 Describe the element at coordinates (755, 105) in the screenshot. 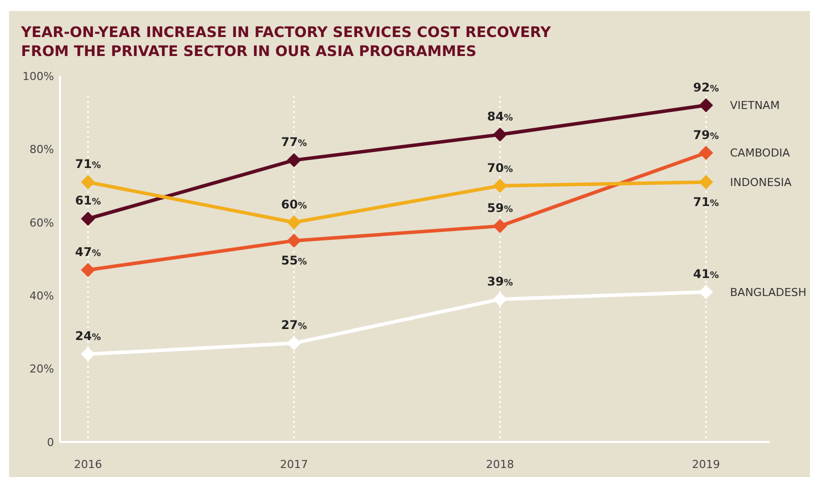

I see `series-label: VIETNAM` at that location.